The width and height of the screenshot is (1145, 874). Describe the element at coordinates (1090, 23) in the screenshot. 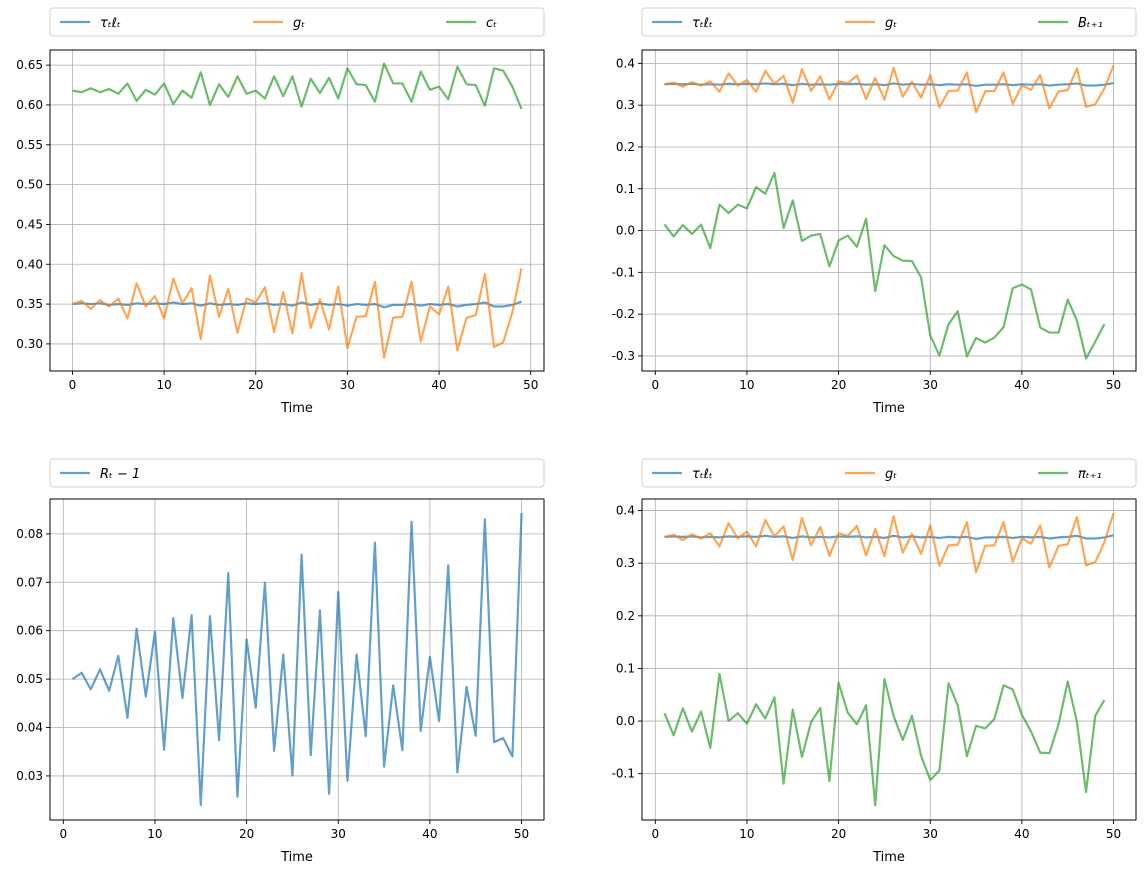

I see `legend-label: Bₜ₊₁` at that location.